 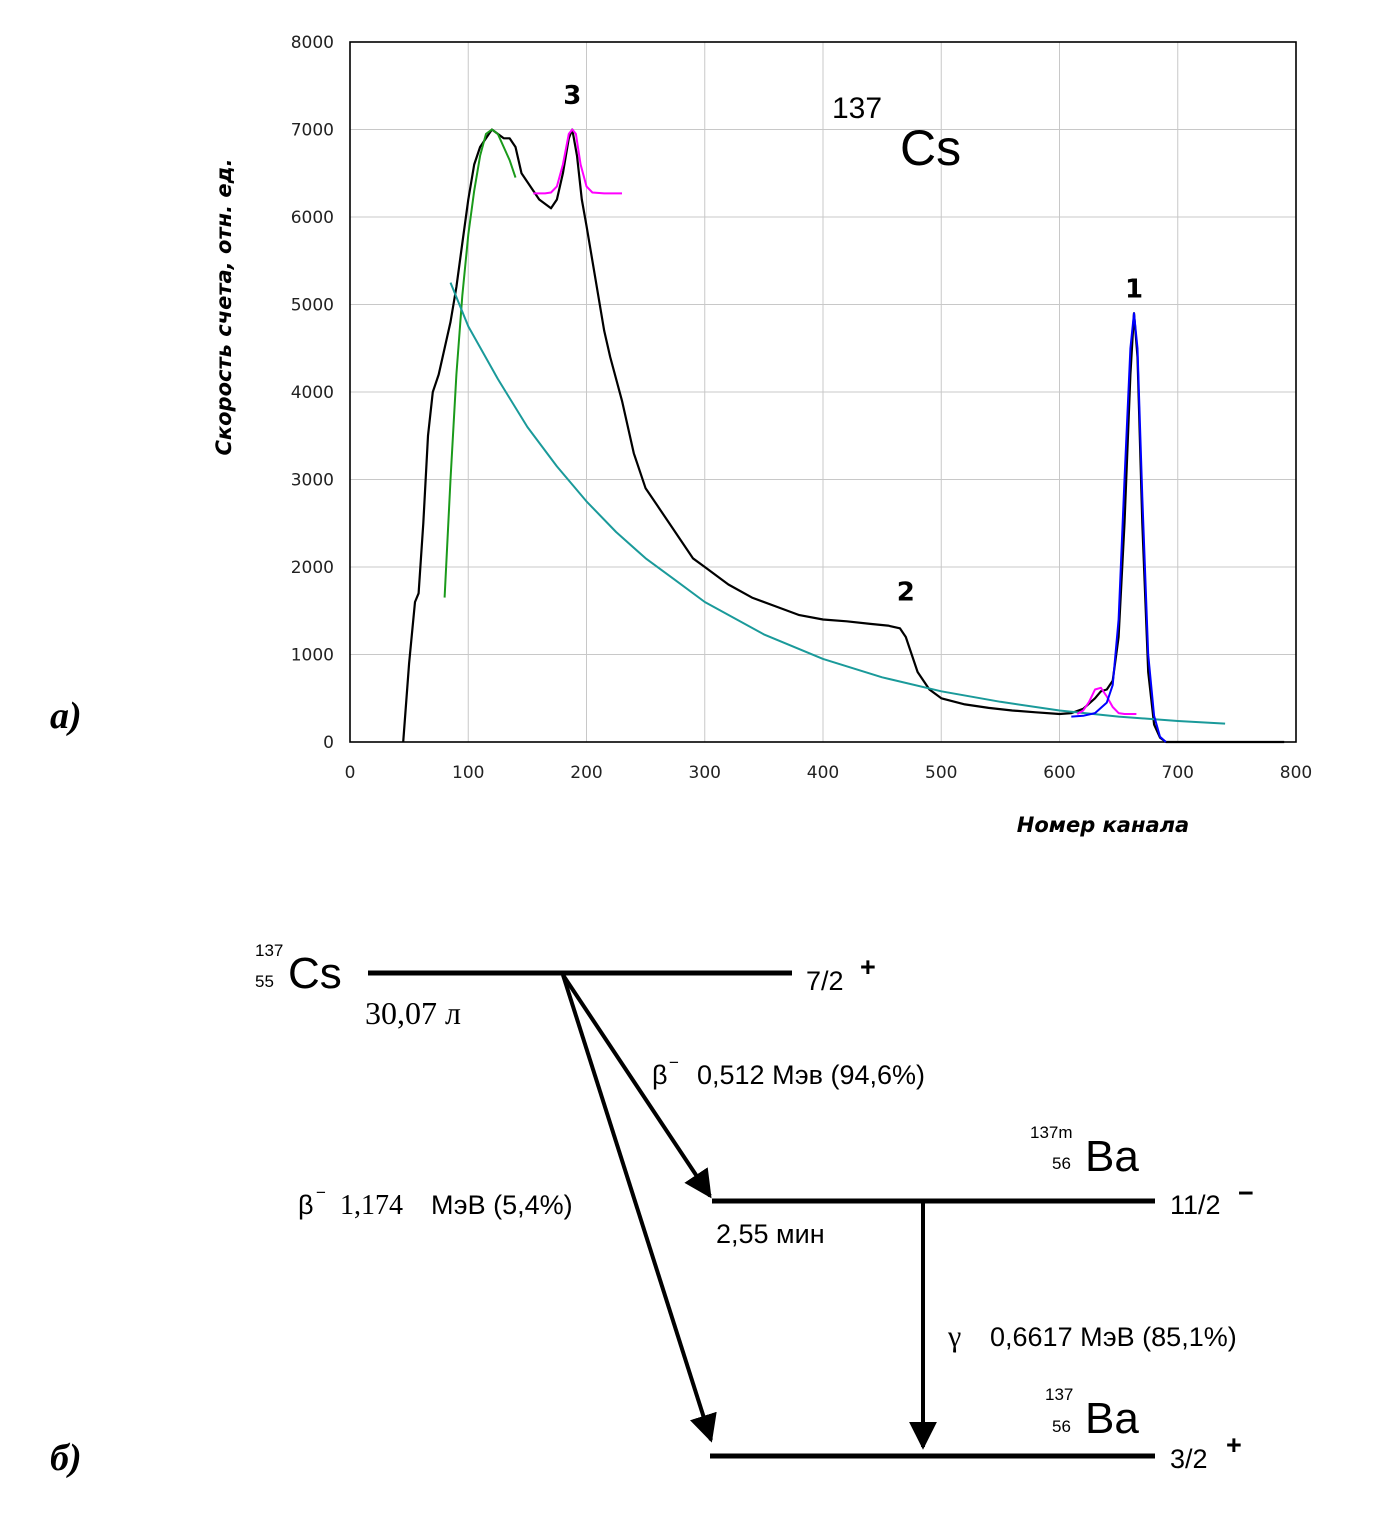 What do you see at coordinates (312, 568) in the screenshot?
I see `y-tick-label: 2000` at bounding box center [312, 568].